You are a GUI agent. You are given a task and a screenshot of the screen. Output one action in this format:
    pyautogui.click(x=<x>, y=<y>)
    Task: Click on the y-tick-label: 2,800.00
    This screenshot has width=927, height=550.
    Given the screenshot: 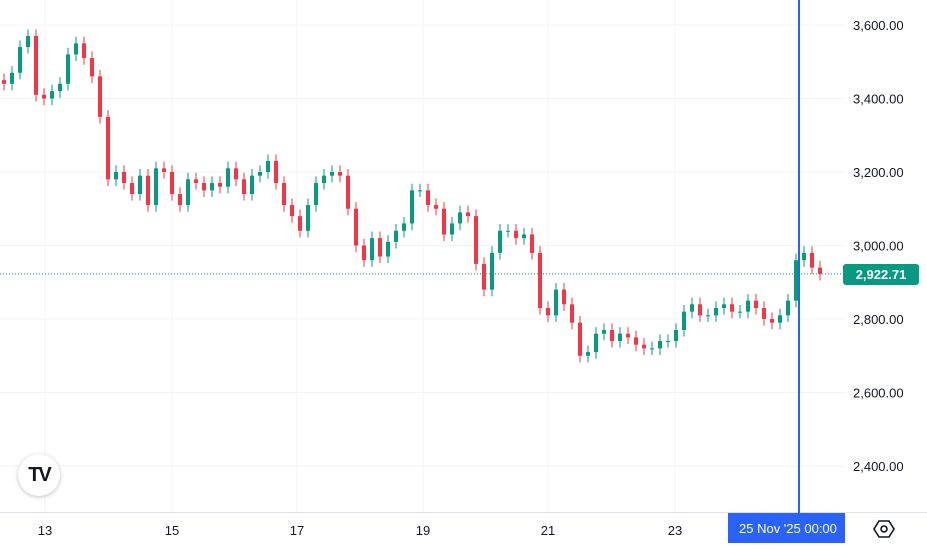 What is the action you would take?
    pyautogui.click(x=878, y=319)
    